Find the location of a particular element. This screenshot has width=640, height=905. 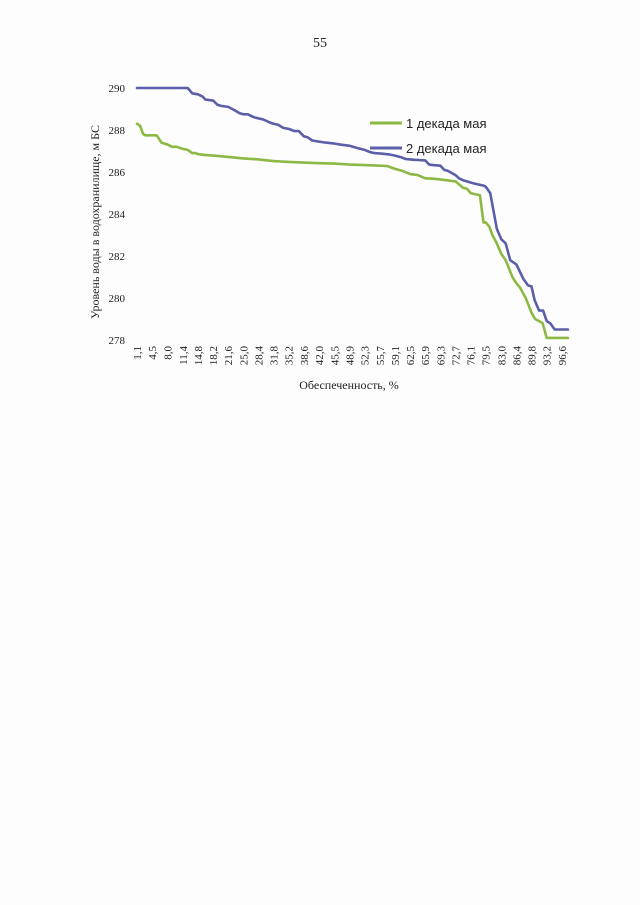

x-tick-label: 21,6 is located at coordinates (229, 356).